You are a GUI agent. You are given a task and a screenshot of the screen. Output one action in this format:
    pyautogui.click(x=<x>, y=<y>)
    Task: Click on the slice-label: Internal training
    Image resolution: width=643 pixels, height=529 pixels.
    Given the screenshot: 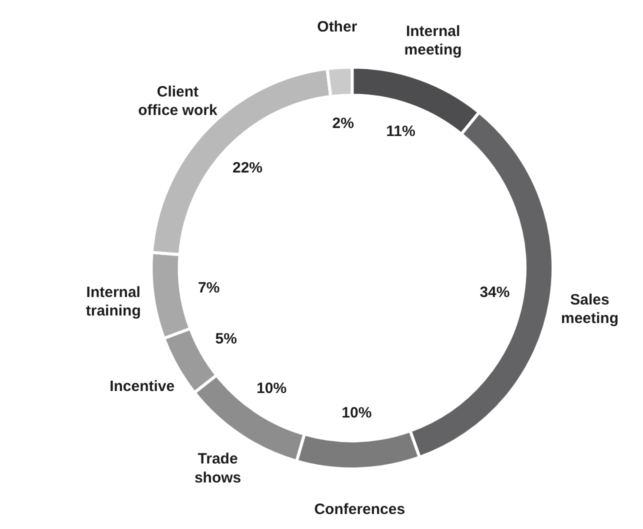 What is the action you would take?
    pyautogui.click(x=113, y=302)
    